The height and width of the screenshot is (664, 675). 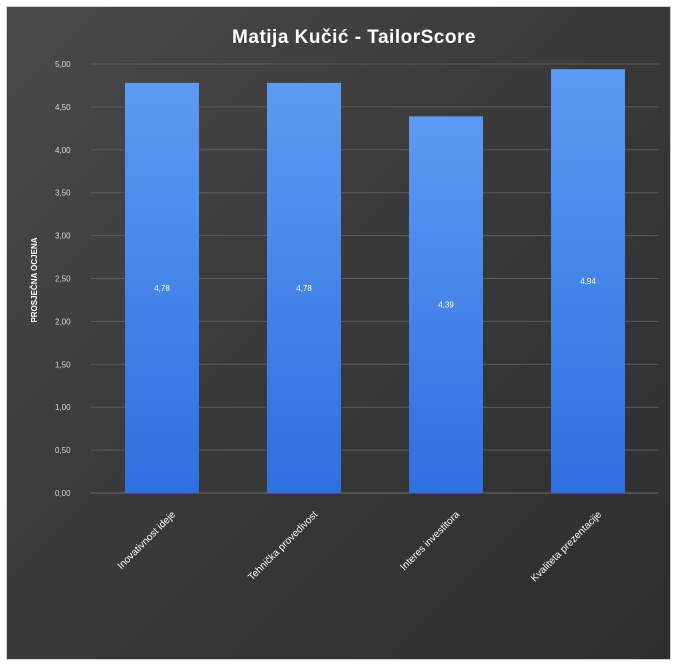 What do you see at coordinates (63, 407) in the screenshot?
I see `y-tick-label: 1,00` at bounding box center [63, 407].